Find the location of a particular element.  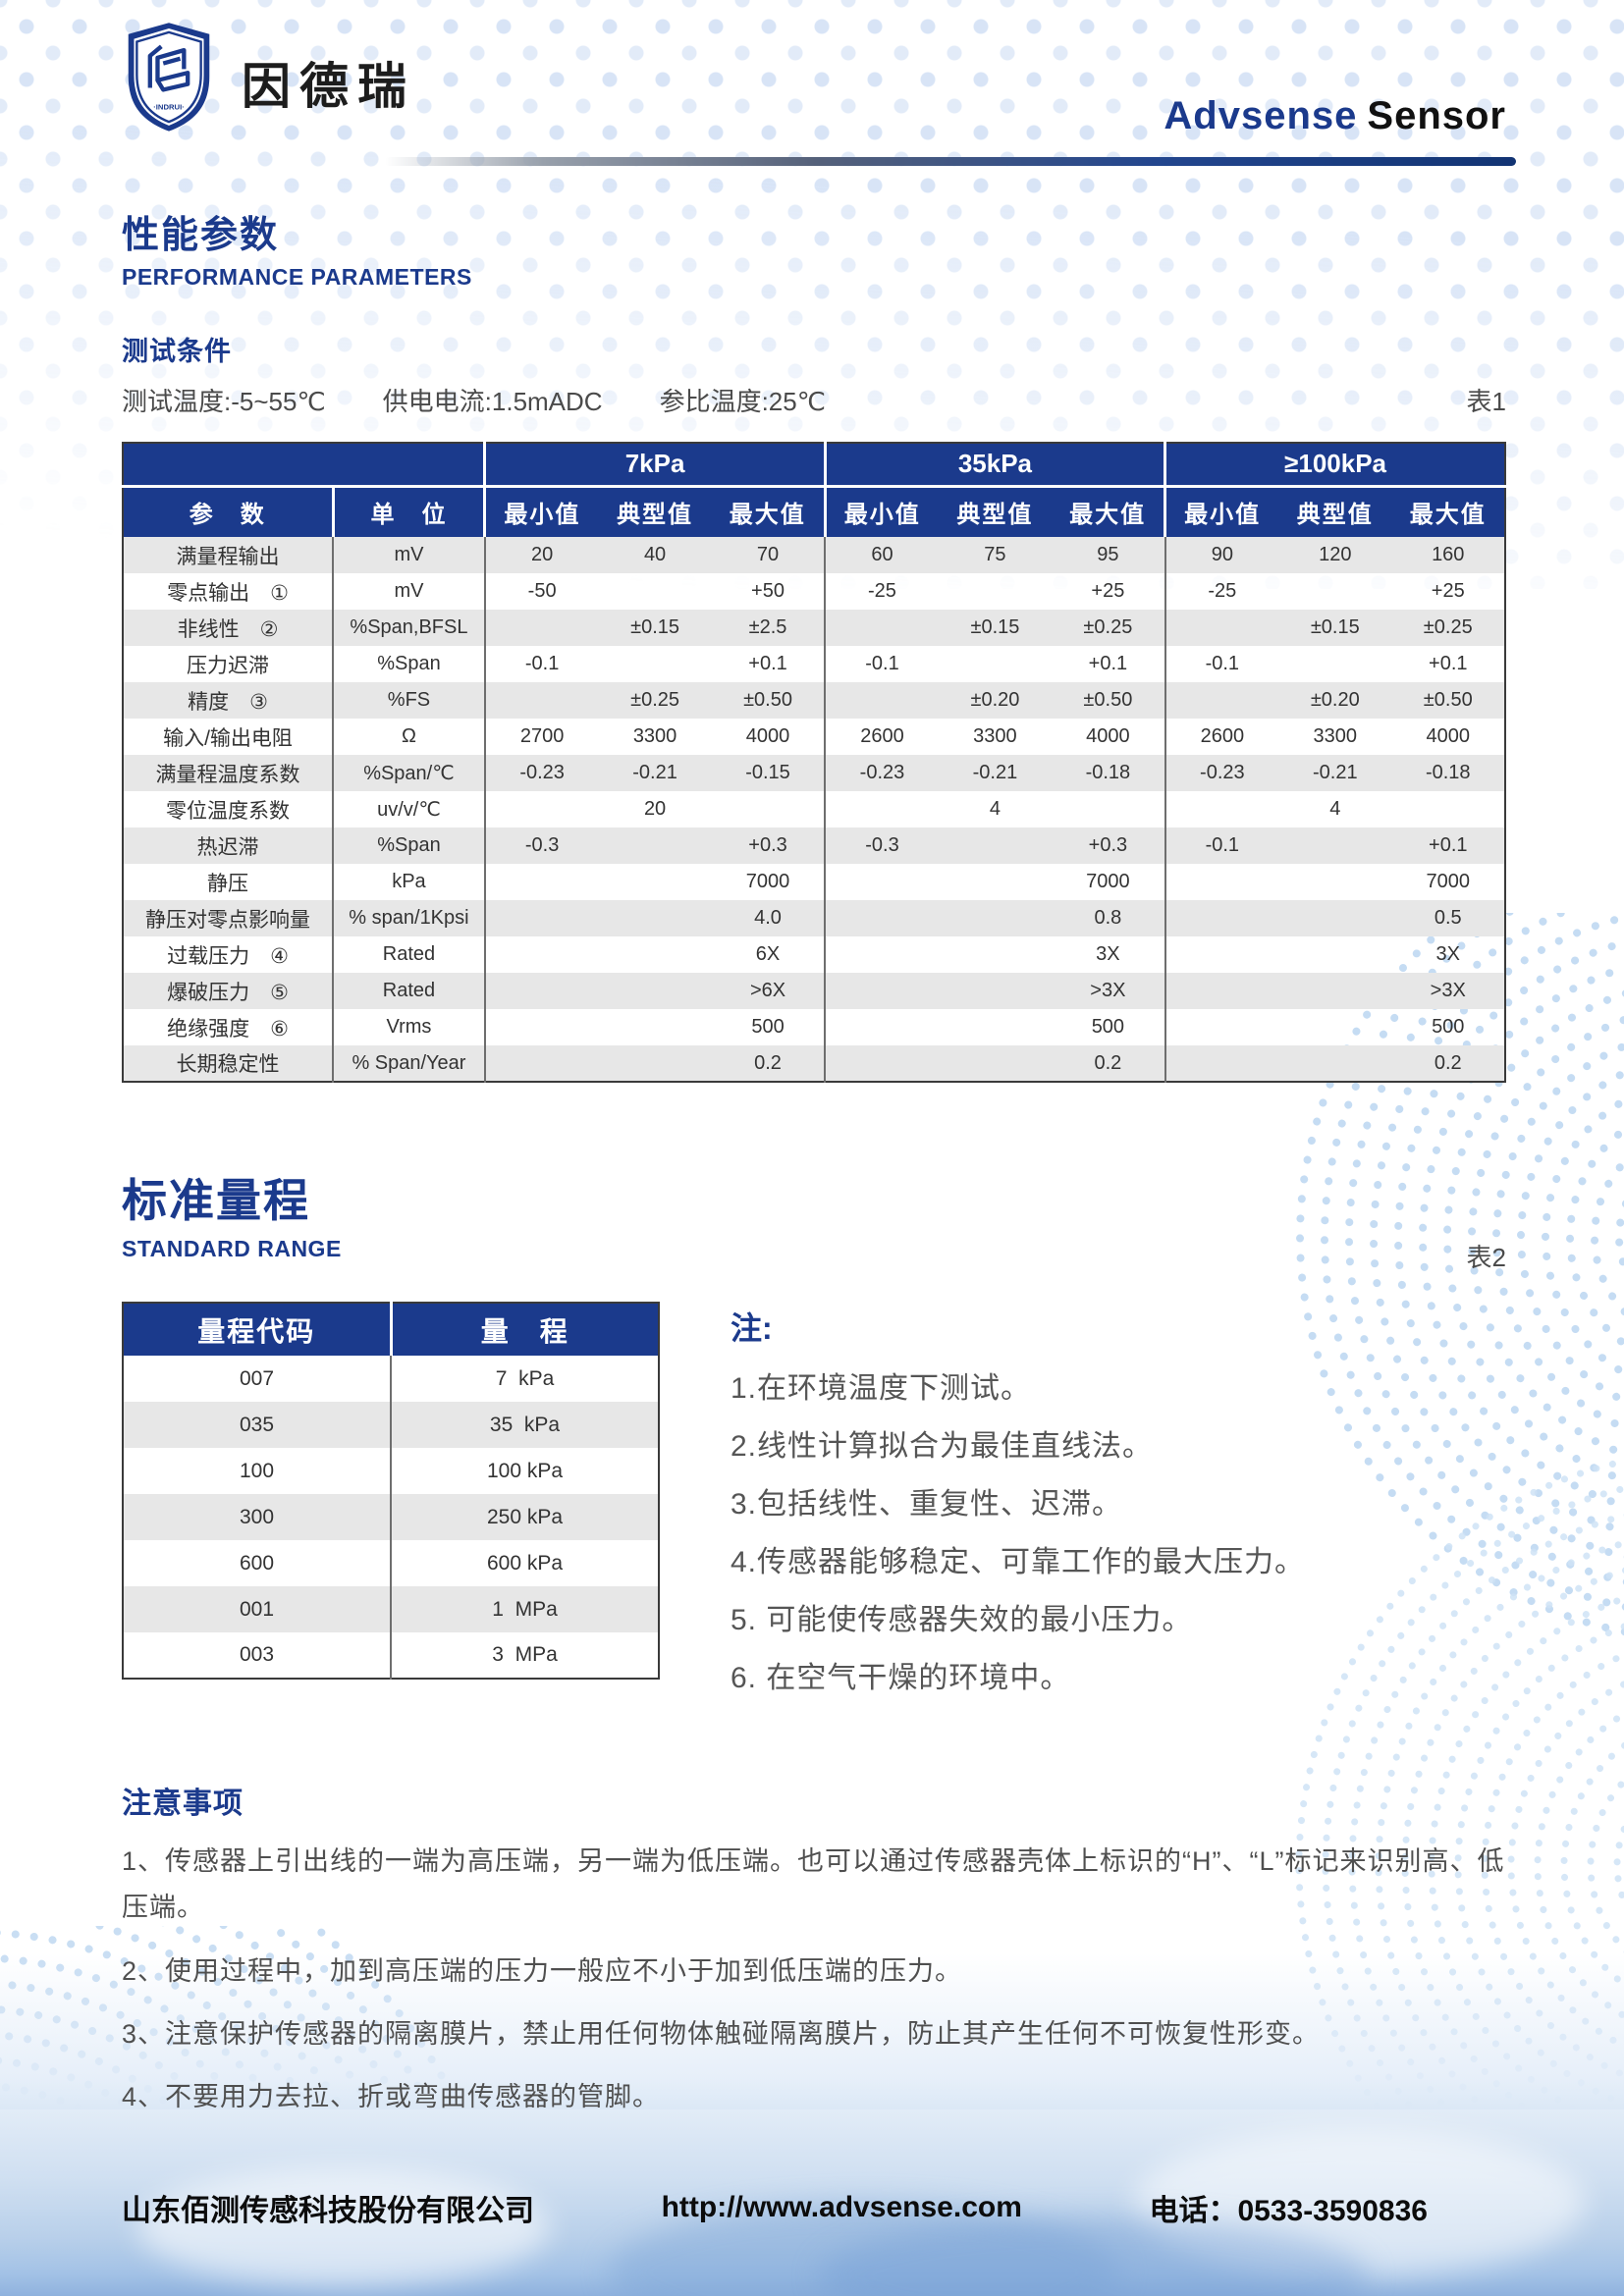

unit-header: 单 位 is located at coordinates (408, 511).